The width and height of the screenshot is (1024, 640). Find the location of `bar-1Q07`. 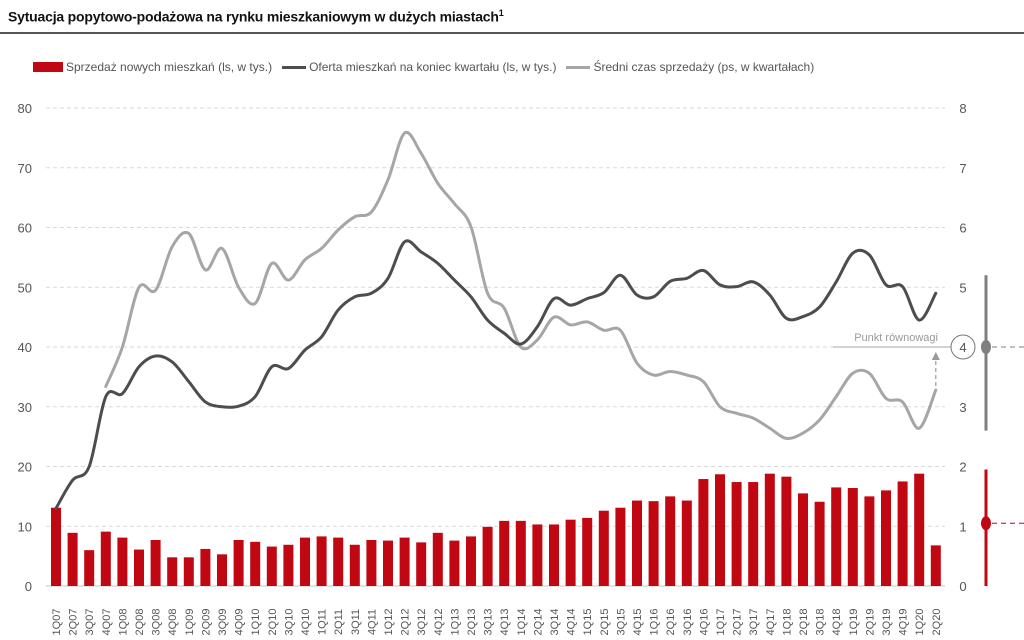

bar-1Q07 is located at coordinates (56, 546).